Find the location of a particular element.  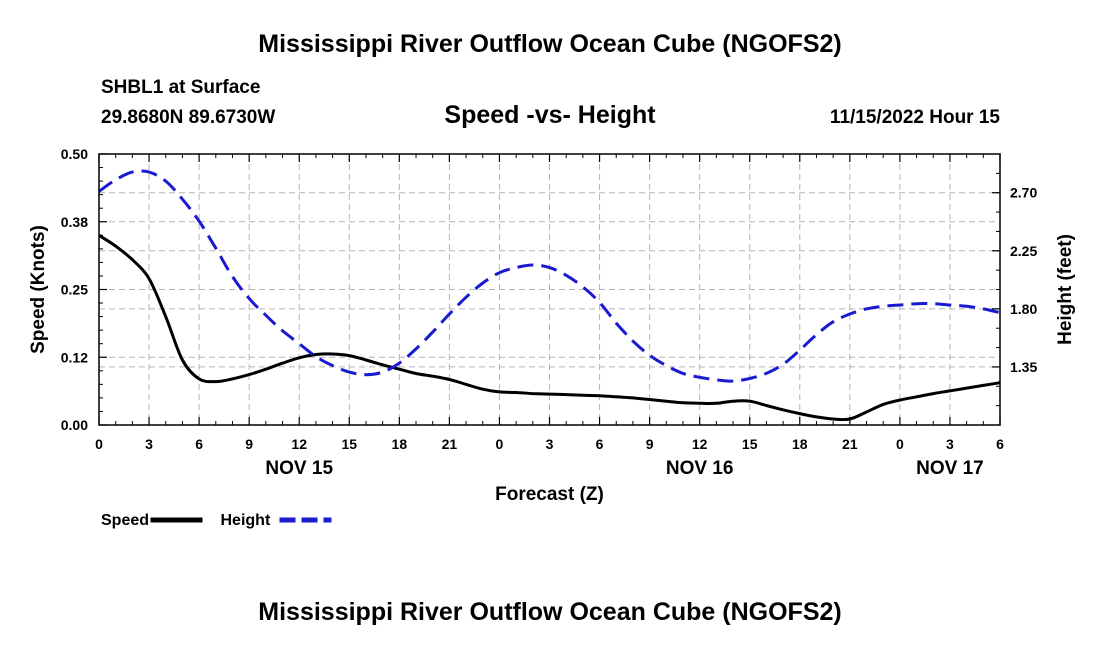

y-right-tick-label: 2.70 is located at coordinates (1023, 193).